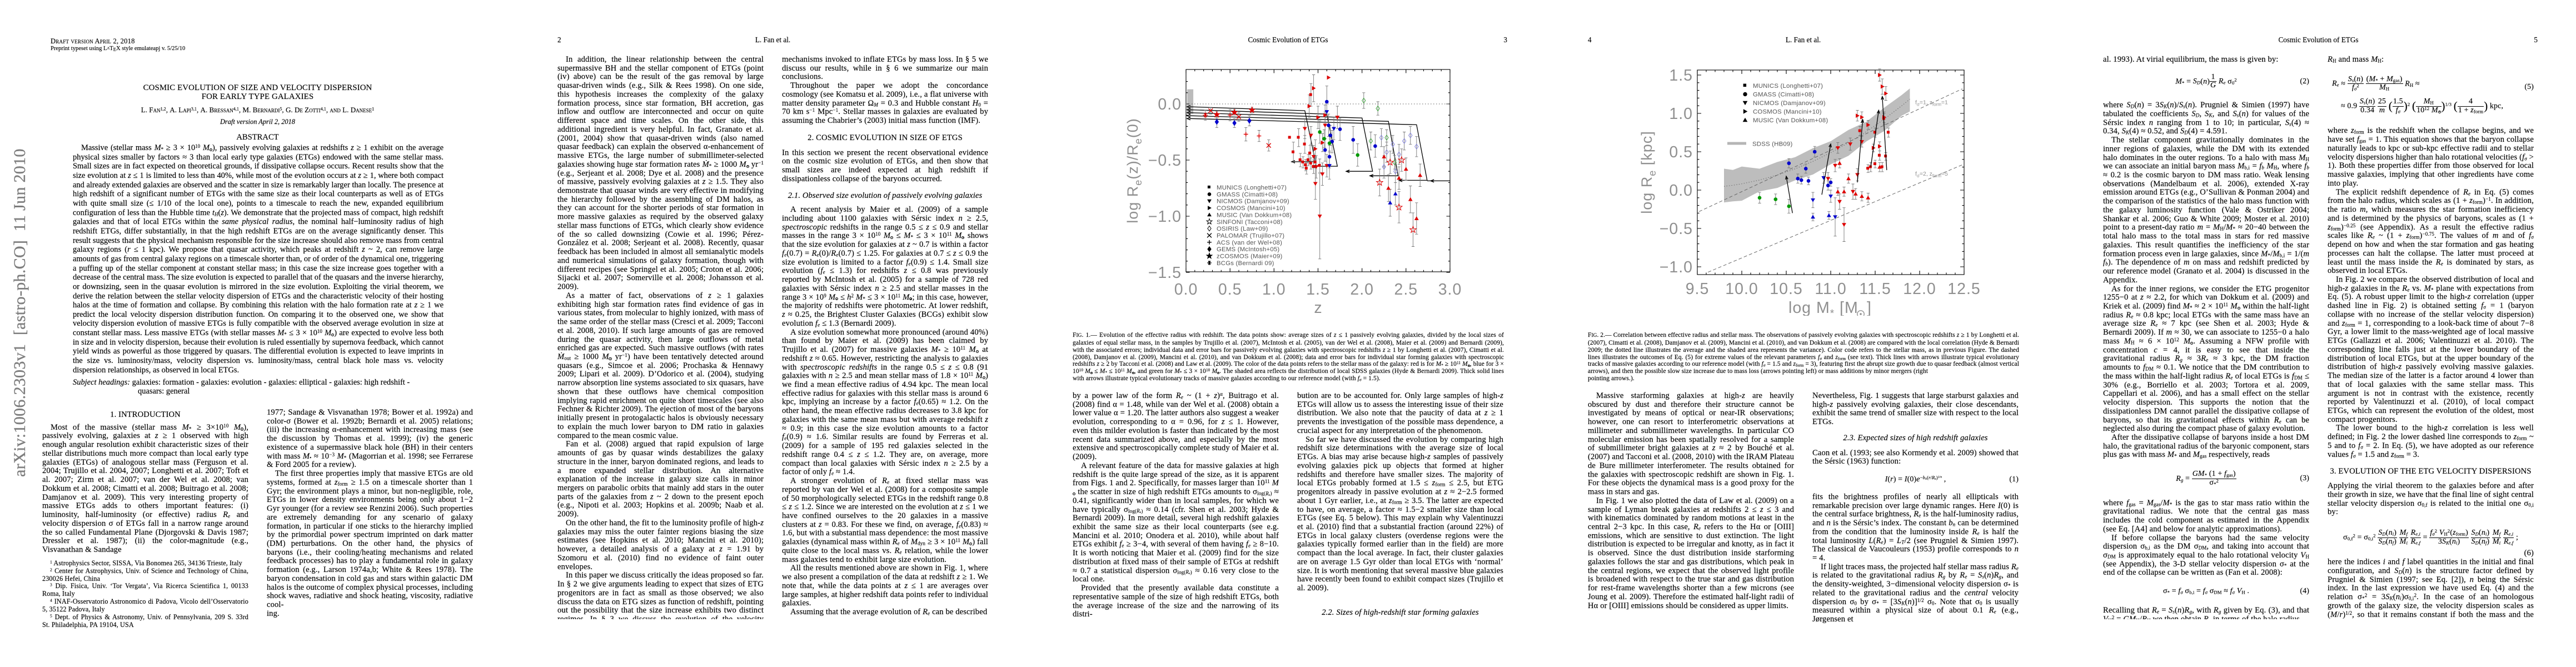  I want to click on svg-text: PALOMAR (Trujillo+07), so click(1250, 236).